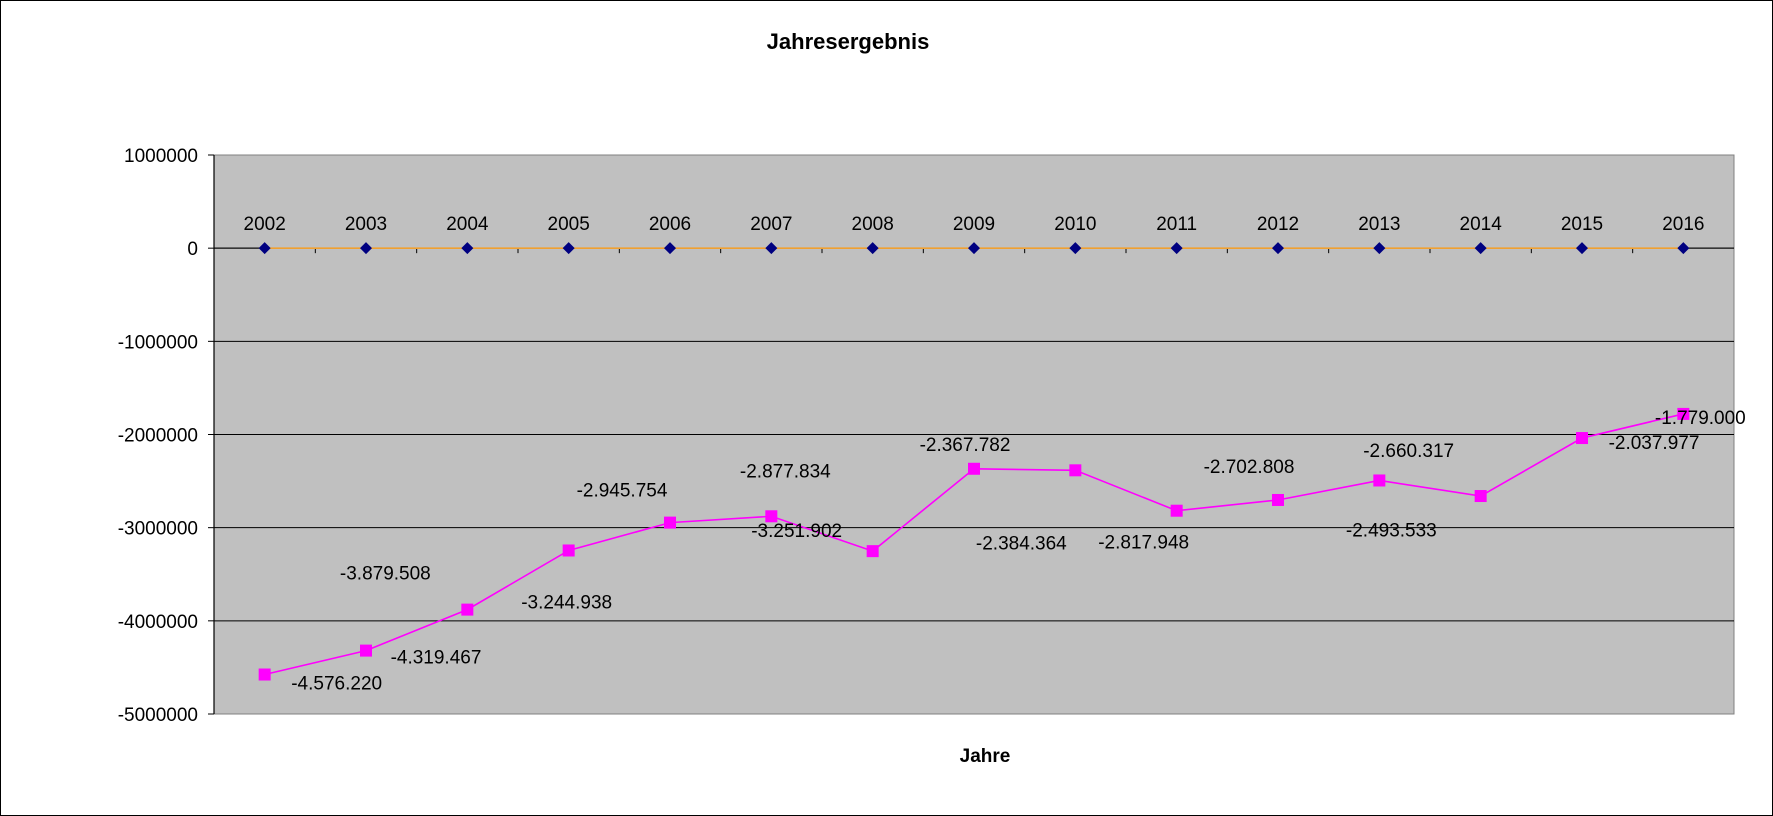 This screenshot has width=1773, height=816. Describe the element at coordinates (1481, 224) in the screenshot. I see `x-tick-label: 2014` at that location.